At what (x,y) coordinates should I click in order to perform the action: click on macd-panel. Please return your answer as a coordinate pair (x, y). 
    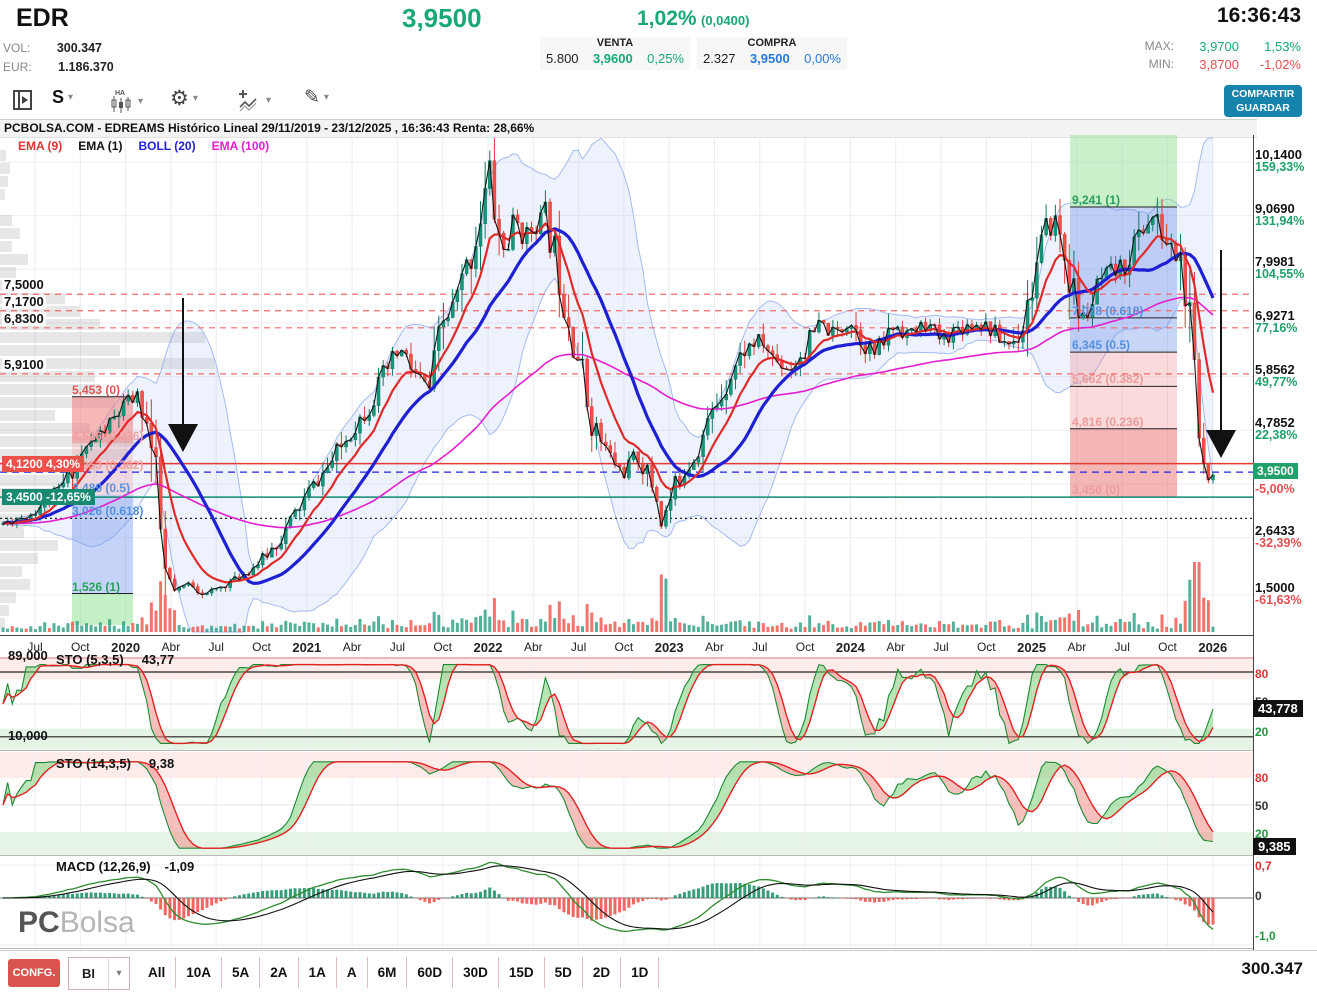
    Looking at the image, I should click on (626, 902).